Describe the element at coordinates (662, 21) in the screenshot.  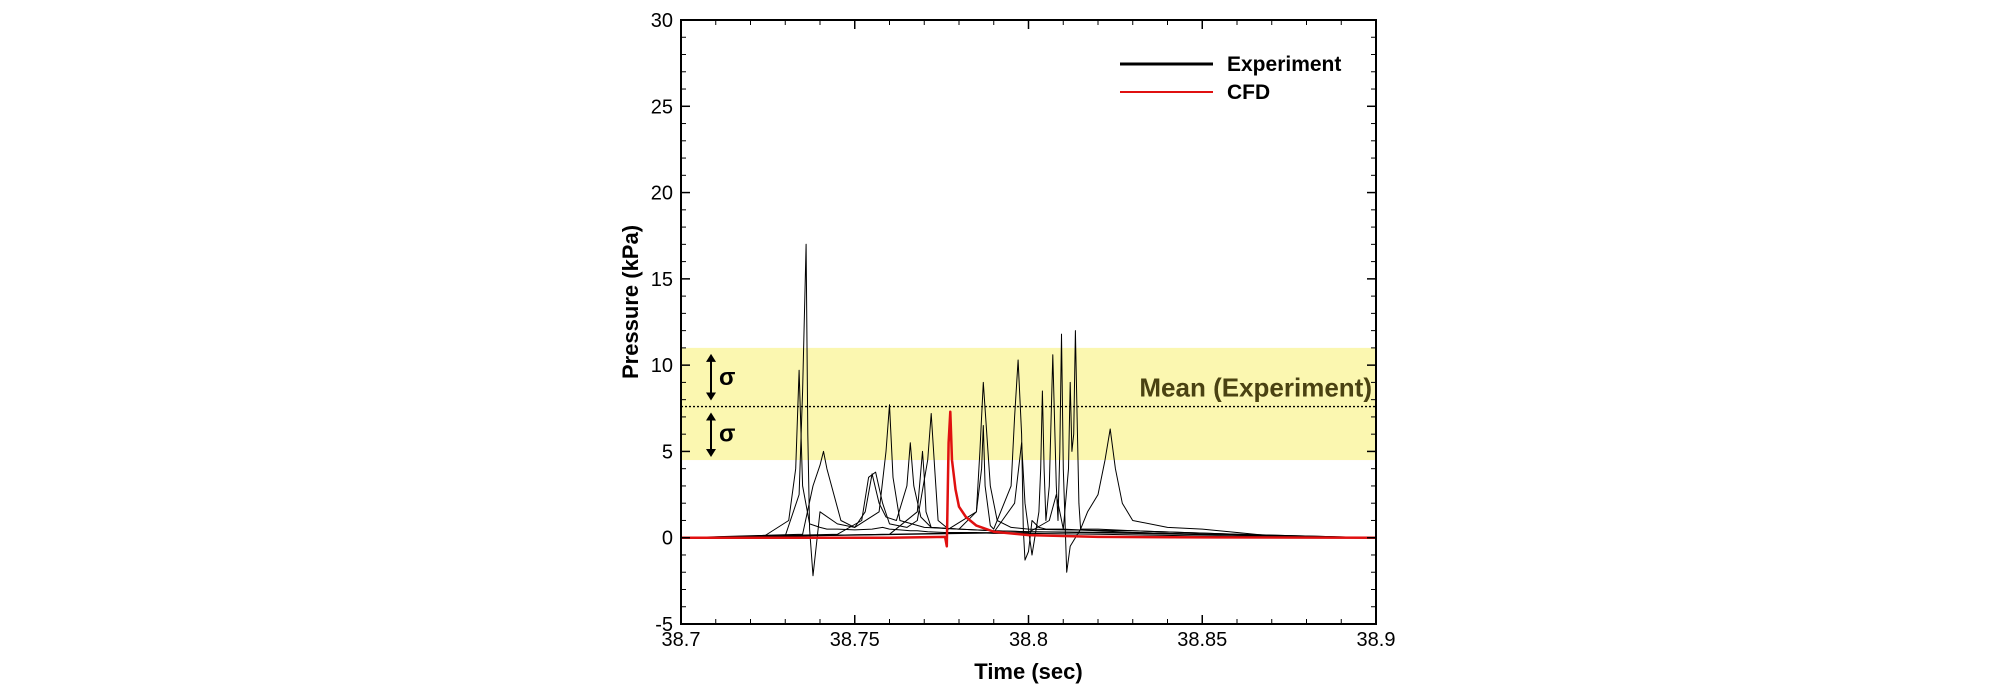
I see `y-tick-label: 30` at that location.